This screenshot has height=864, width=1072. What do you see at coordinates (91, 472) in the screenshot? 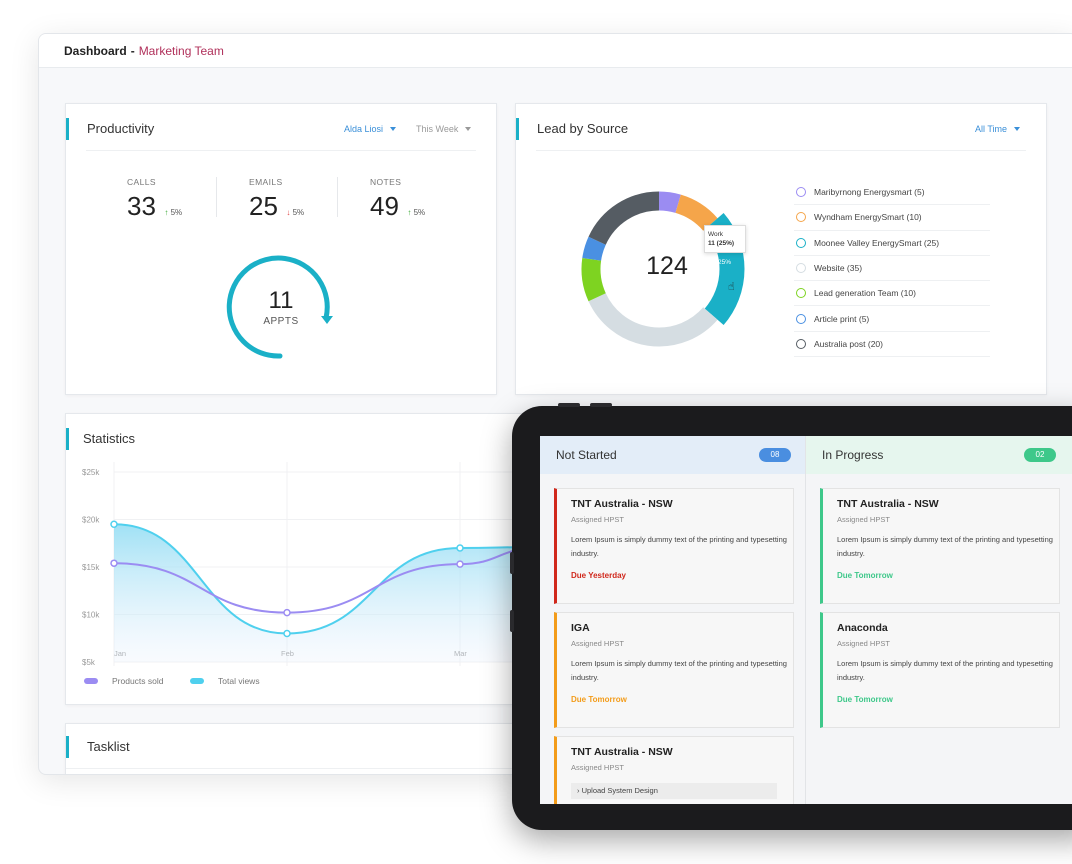
I see `y-tick-label: $25k` at bounding box center [91, 472].